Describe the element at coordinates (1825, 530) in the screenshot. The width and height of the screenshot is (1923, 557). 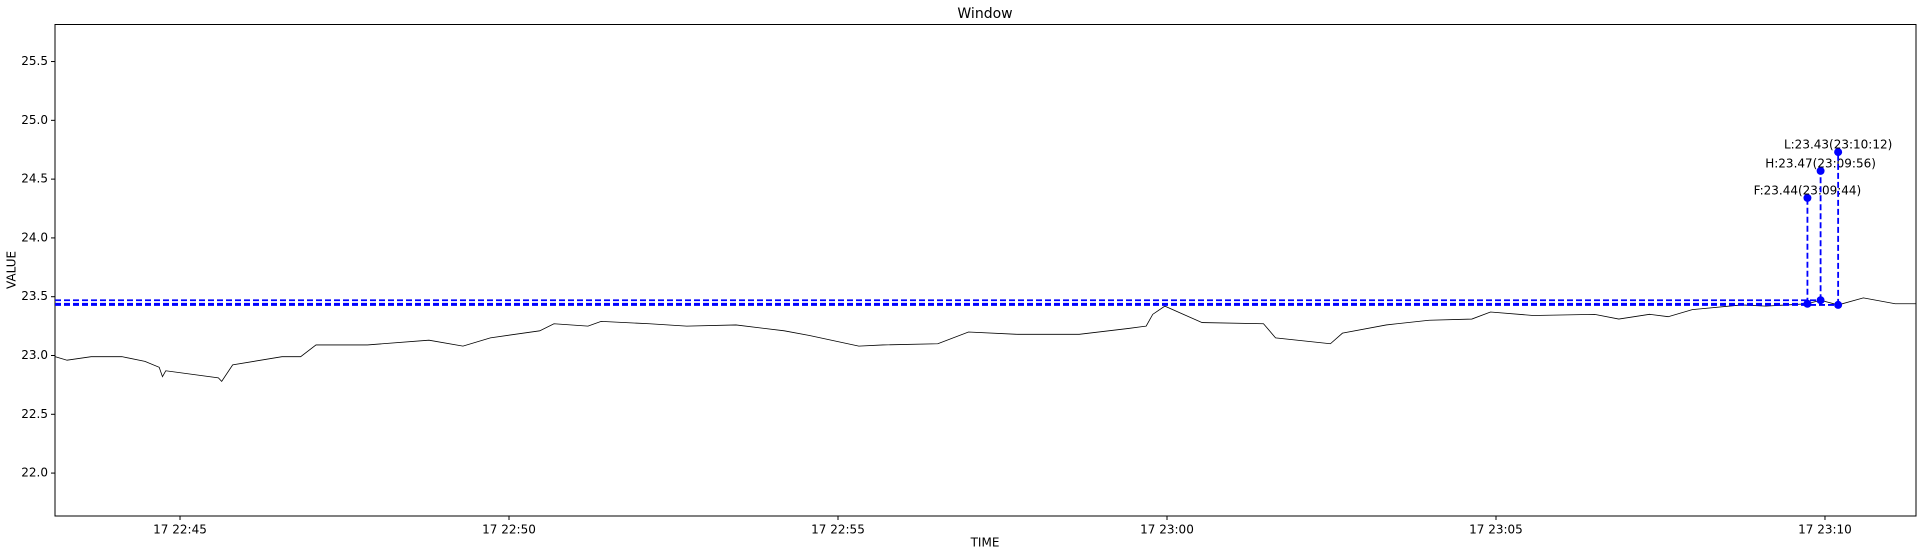
I see `x-tick-label: 17 23:10` at that location.